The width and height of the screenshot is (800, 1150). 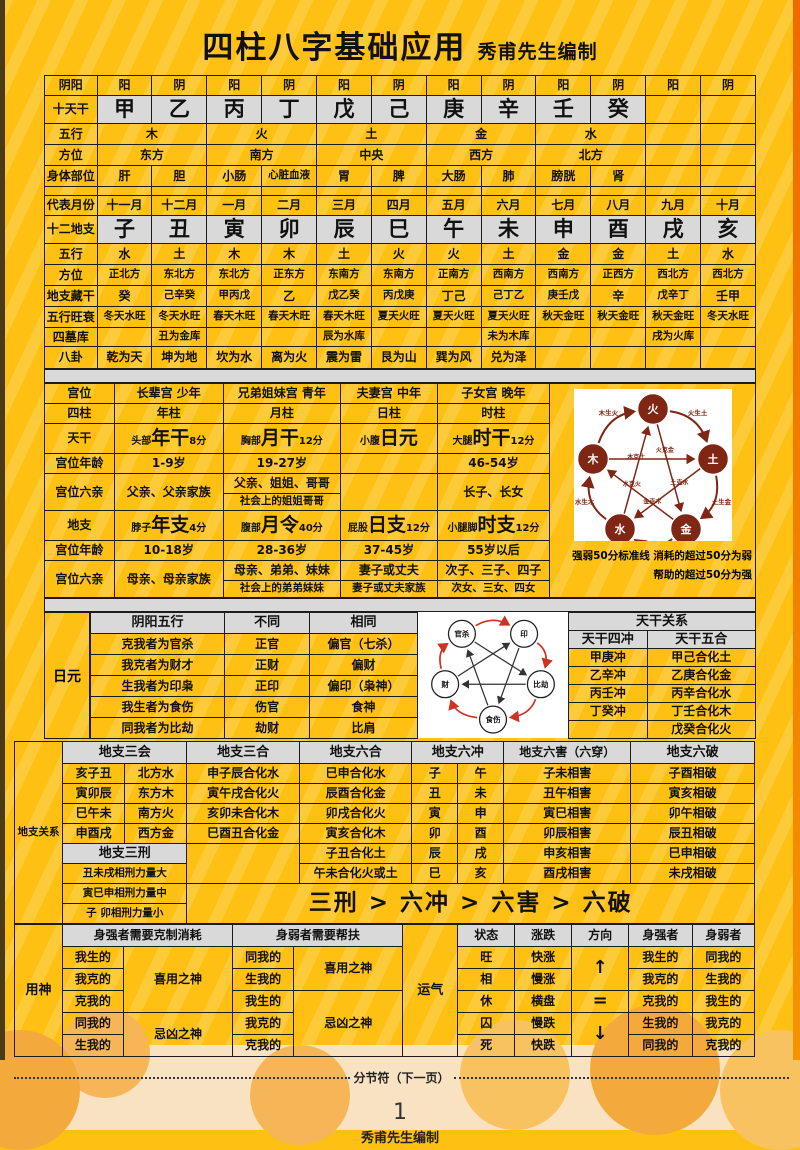 I want to click on svg-text: 水生木, so click(x=584, y=501).